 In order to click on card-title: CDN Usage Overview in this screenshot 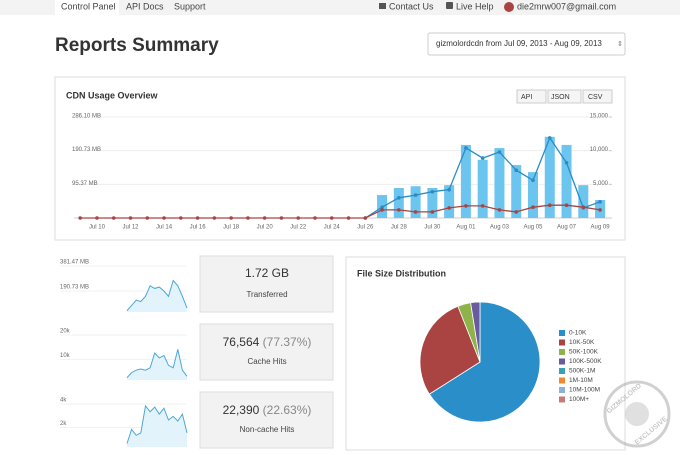, I will do `click(112, 95)`.